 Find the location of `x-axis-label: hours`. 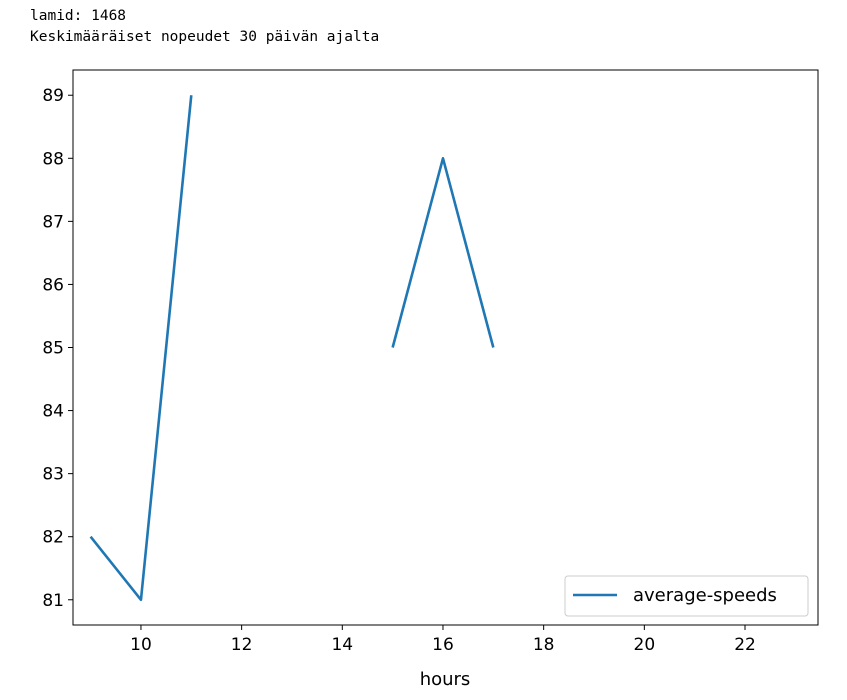

x-axis-label: hours is located at coordinates (445, 679).